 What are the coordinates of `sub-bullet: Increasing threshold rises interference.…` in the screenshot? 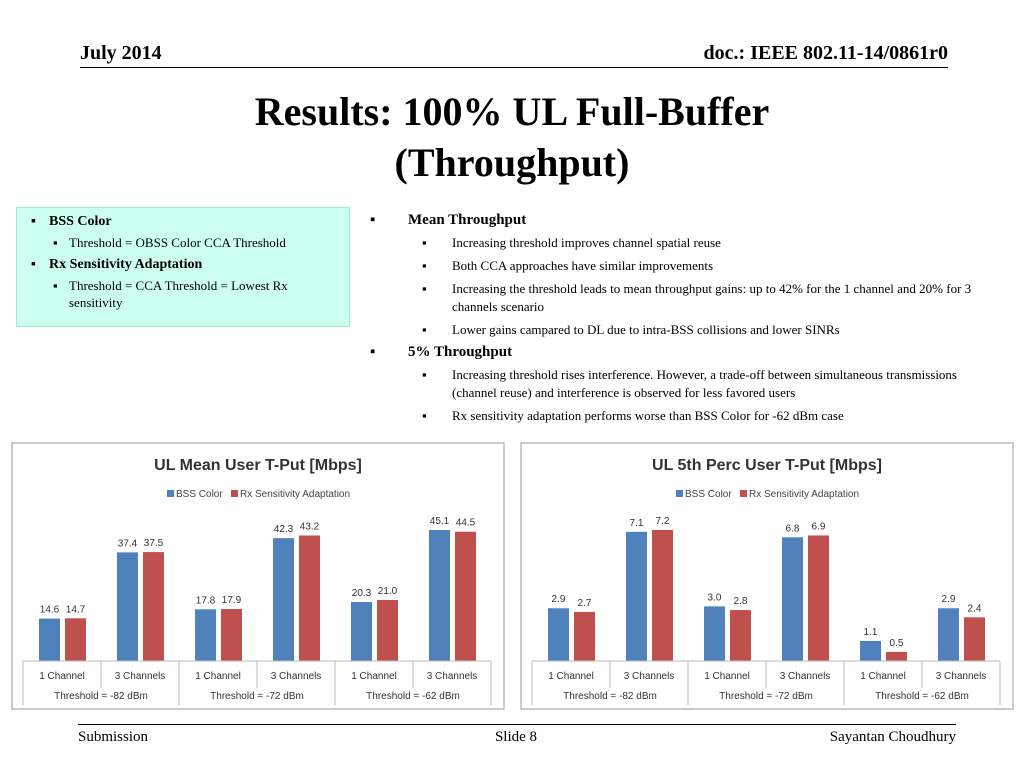 It's located at (707, 384).